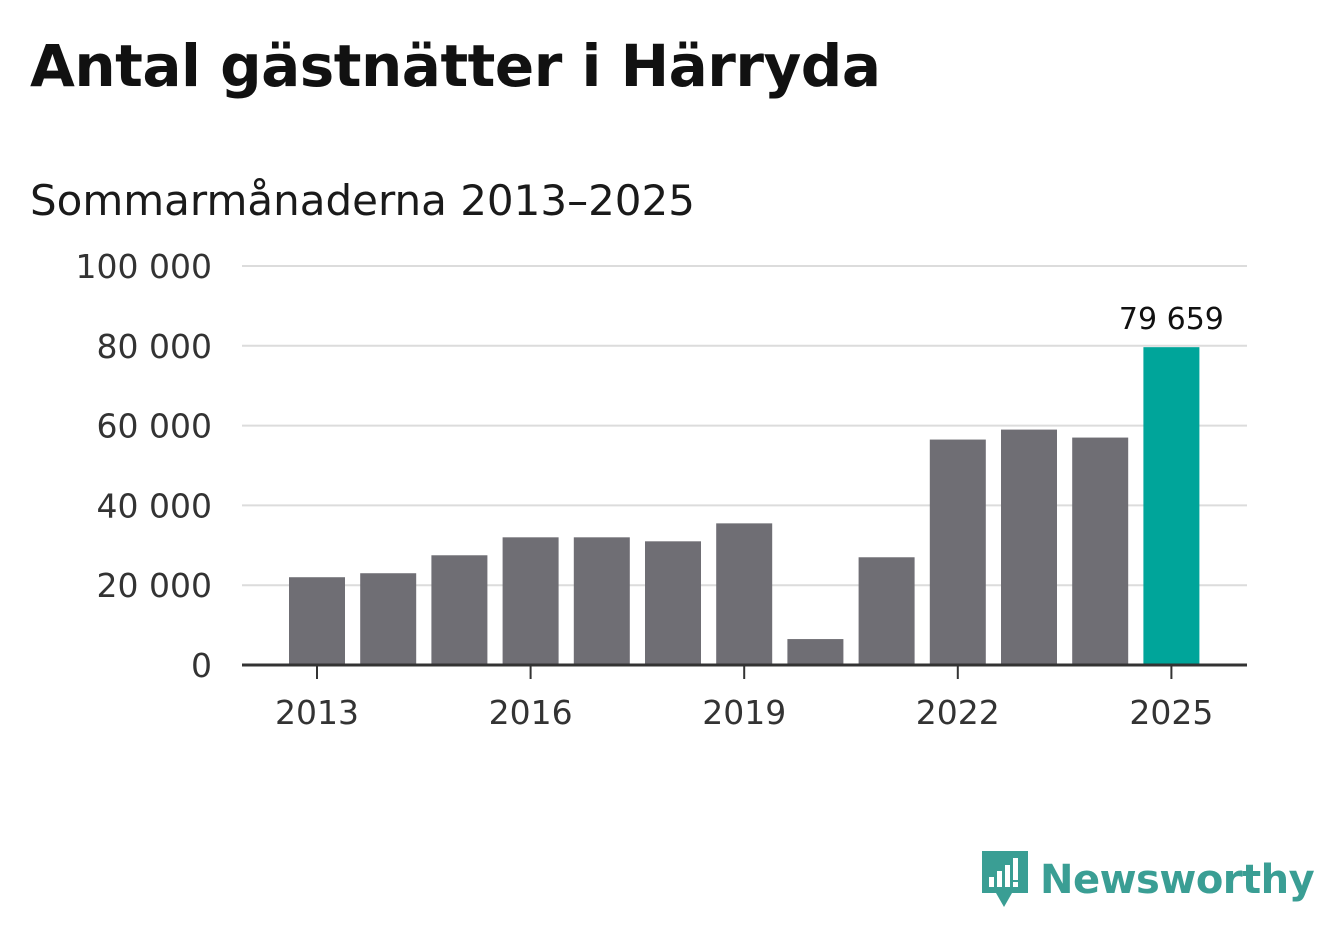 This screenshot has width=1322, height=939. Describe the element at coordinates (1177, 880) in the screenshot. I see `brand-name: Newsworthy` at that location.